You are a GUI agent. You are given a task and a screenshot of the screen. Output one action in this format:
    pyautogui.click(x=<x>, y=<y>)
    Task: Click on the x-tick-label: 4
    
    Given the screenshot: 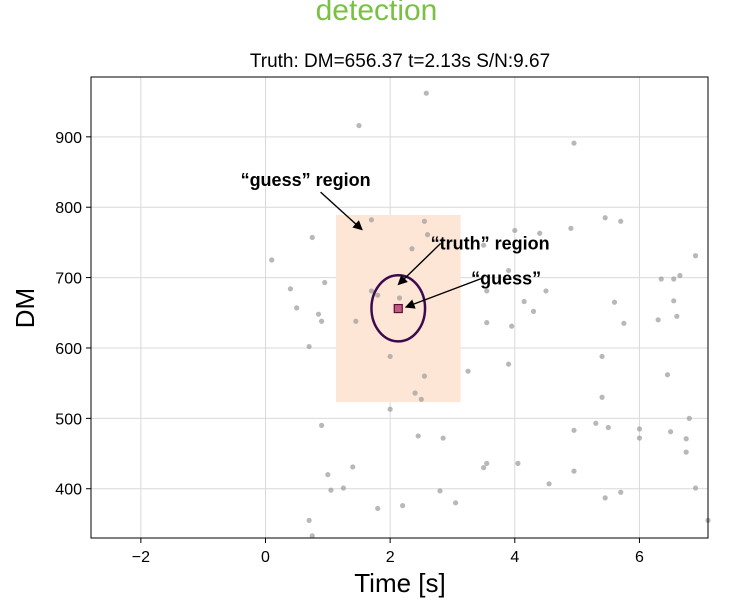 What is the action you would take?
    pyautogui.click(x=514, y=557)
    